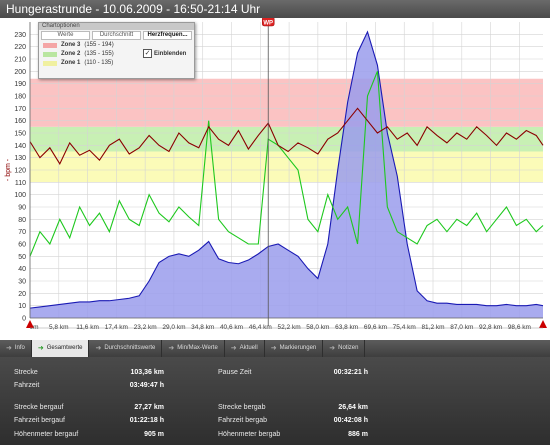 This screenshot has height=445, width=550. I want to click on zone-3-entry: Zone 3 (155 - 194), so click(78, 45).